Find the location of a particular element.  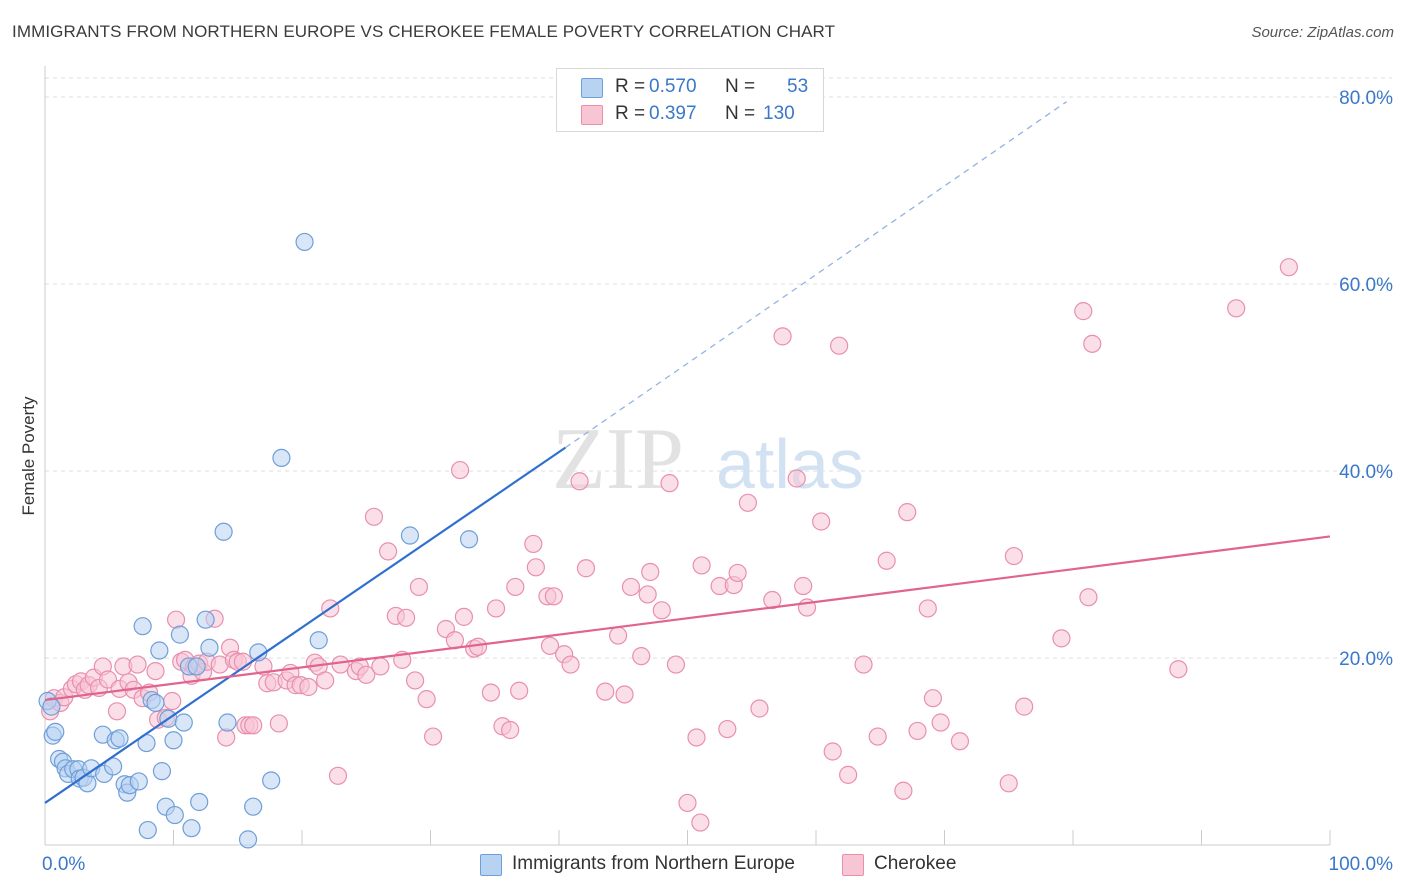

y-tick-label: 80.0% is located at coordinates (1366, 98).